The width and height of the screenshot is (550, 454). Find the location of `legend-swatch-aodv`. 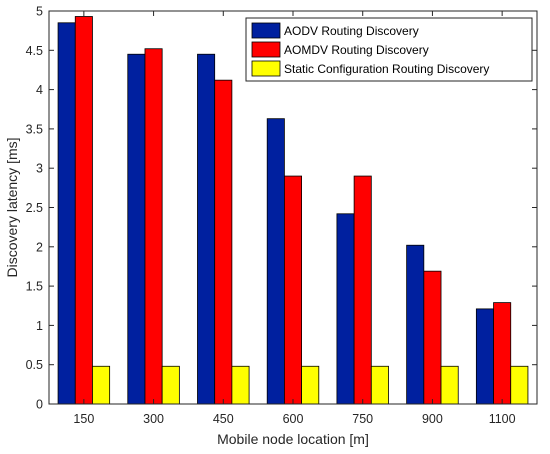

legend-swatch-aodv is located at coordinates (266, 30).